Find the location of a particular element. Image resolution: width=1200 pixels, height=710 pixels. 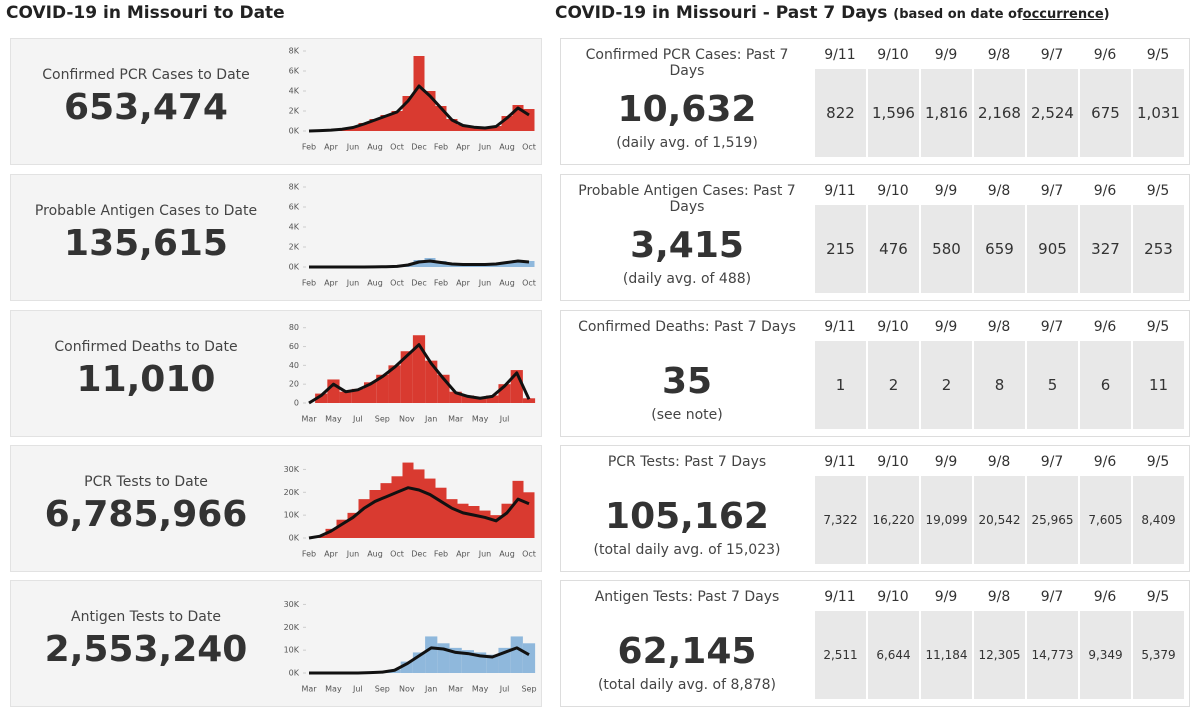

value-cell: 8 is located at coordinates (999, 385).